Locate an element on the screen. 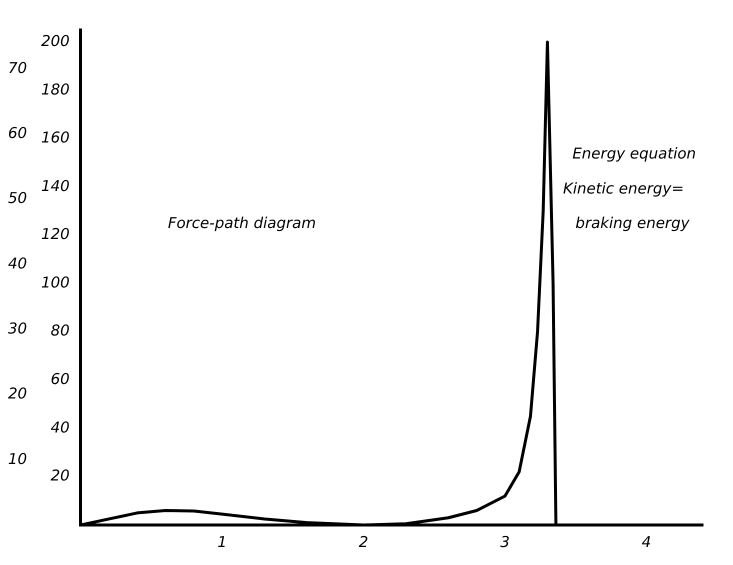 The width and height of the screenshot is (733, 565). annotation: braking energy is located at coordinates (633, 223).